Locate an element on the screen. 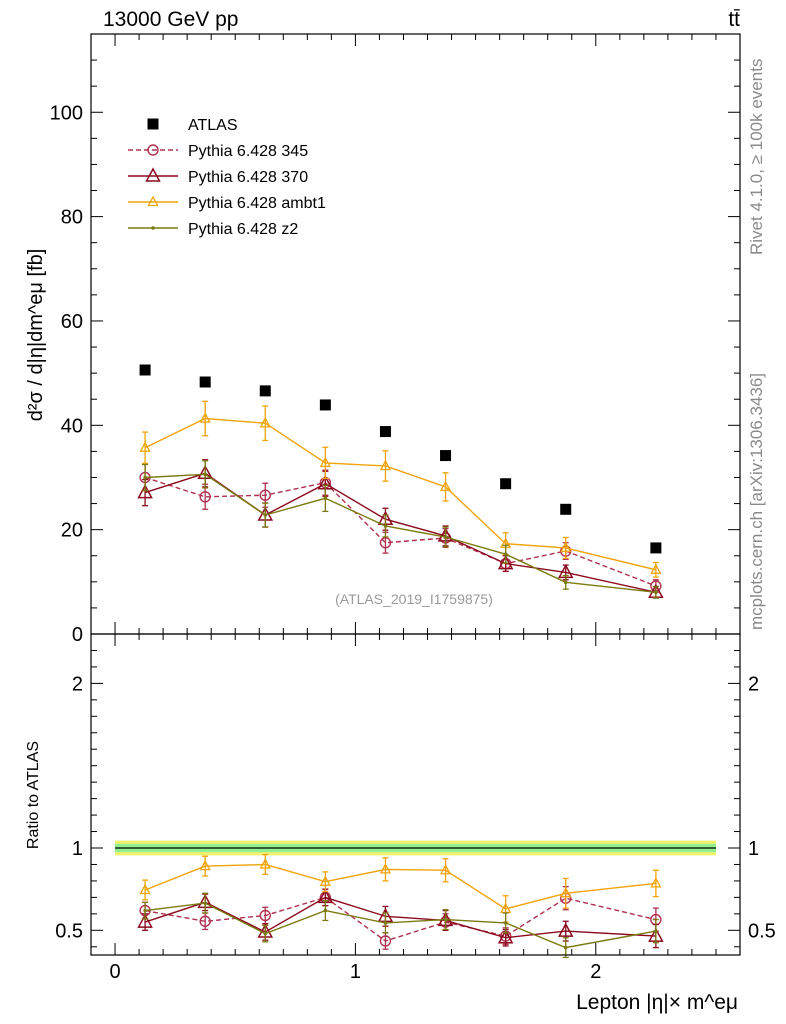 Image resolution: width=786 pixels, height=1024 pixels. main-y-tick-label: 20 is located at coordinates (72, 531).